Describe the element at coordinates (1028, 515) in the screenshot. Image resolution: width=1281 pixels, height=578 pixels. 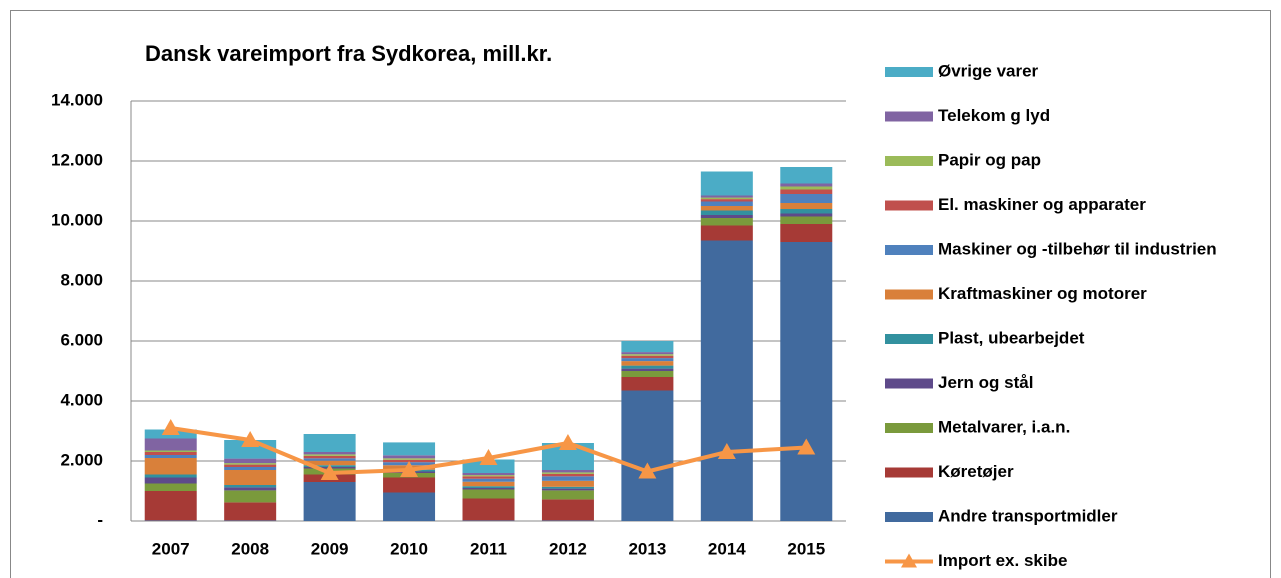
I see `legend-label: Andre transportmidler` at that location.